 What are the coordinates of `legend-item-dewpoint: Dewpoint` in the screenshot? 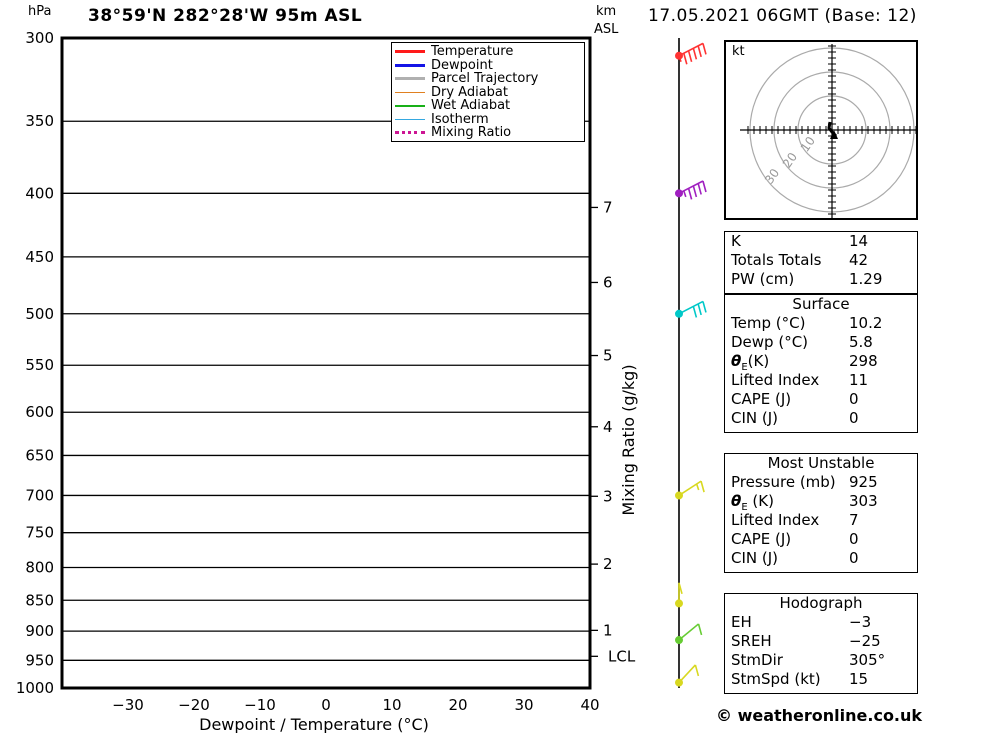 It's located at (488, 66).